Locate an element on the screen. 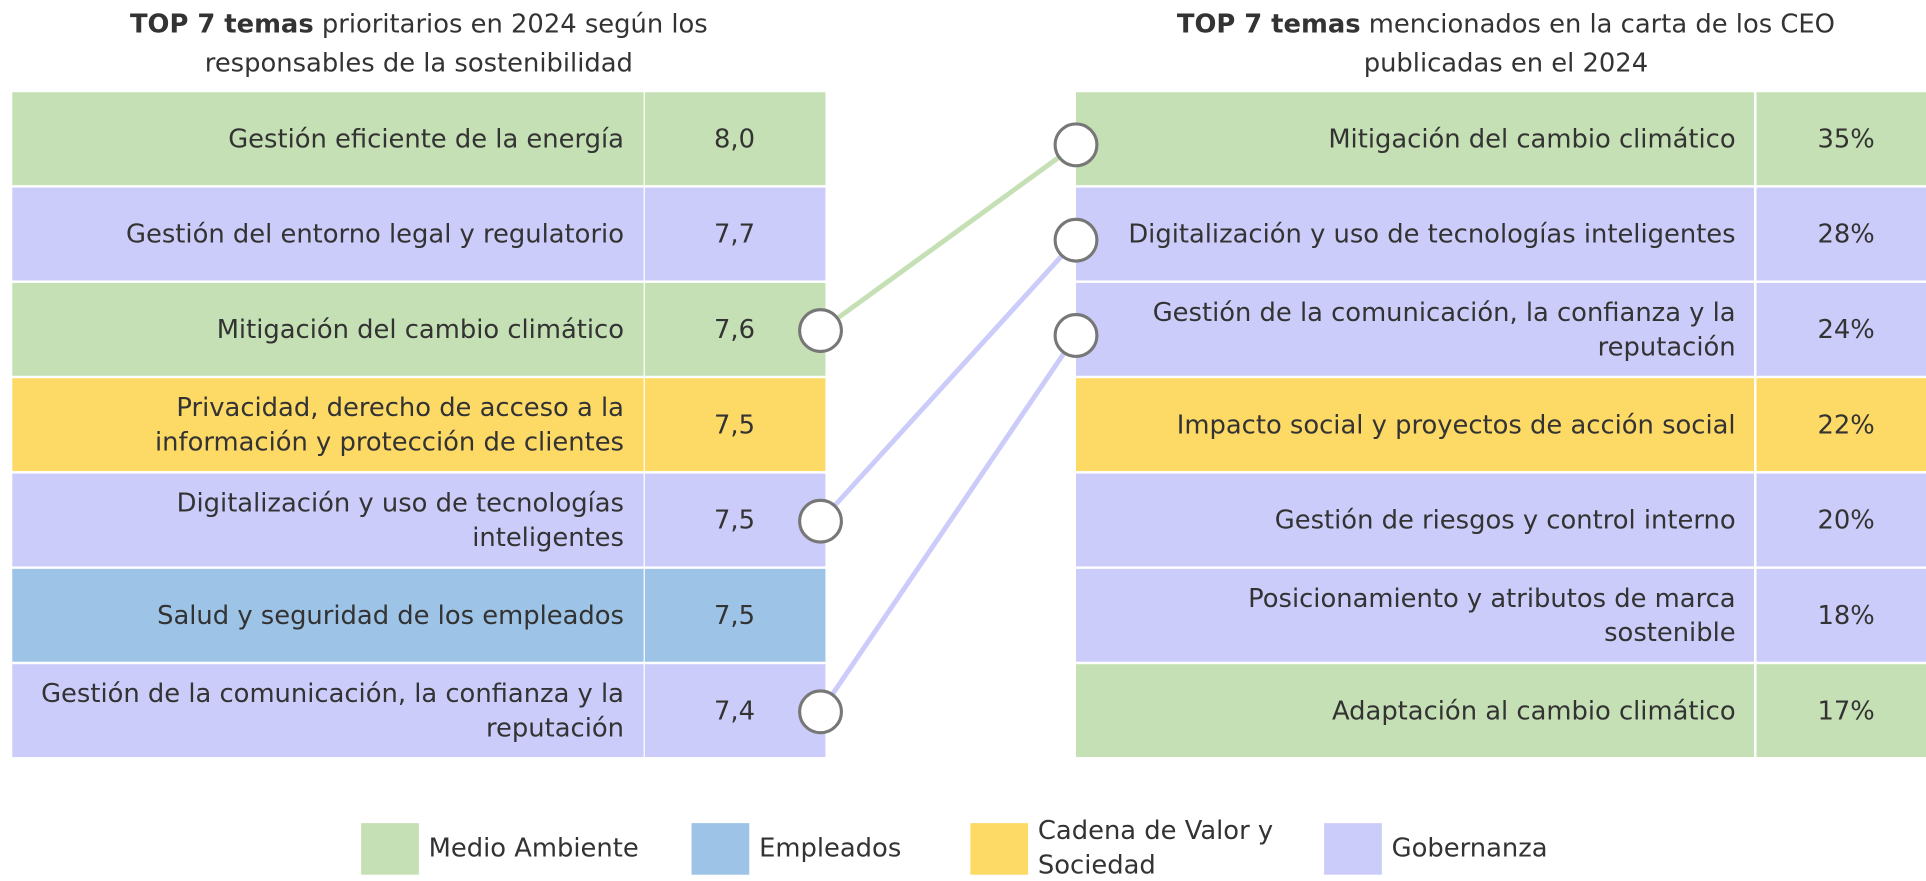  row-label: sostenible is located at coordinates (1670, 633).